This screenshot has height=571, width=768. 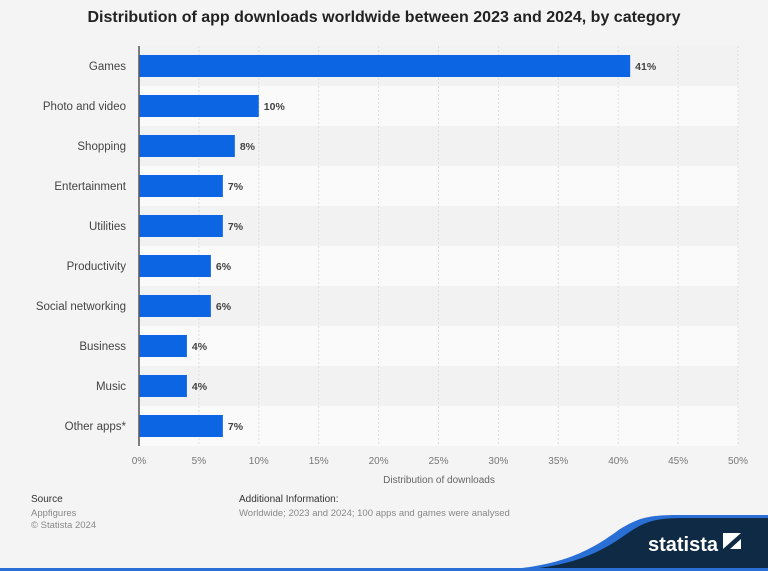 What do you see at coordinates (678, 461) in the screenshot?
I see `x-tick-label: 45%` at bounding box center [678, 461].